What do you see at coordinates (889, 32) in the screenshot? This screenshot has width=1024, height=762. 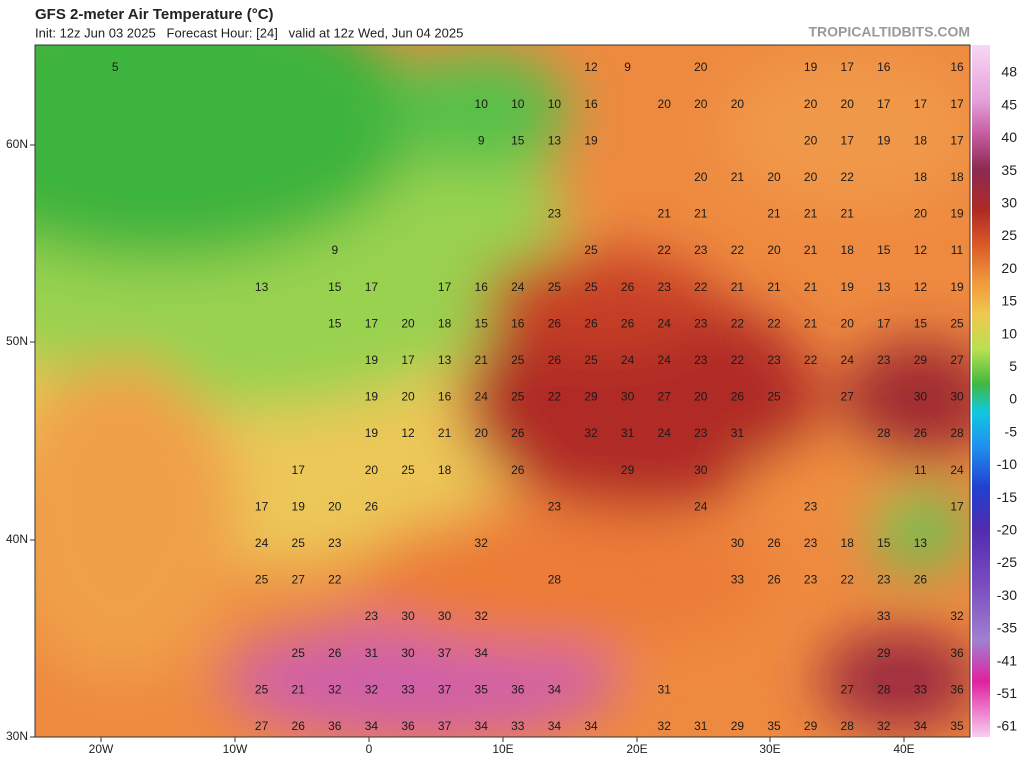 I see `watermark: TROPICALTIDBITS.COM` at bounding box center [889, 32].